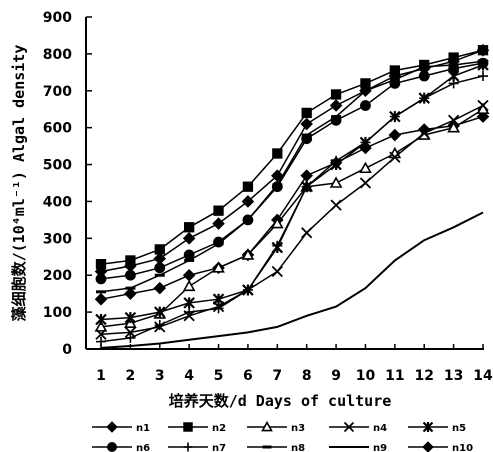  I want to click on legend-label: n4, so click(380, 428).